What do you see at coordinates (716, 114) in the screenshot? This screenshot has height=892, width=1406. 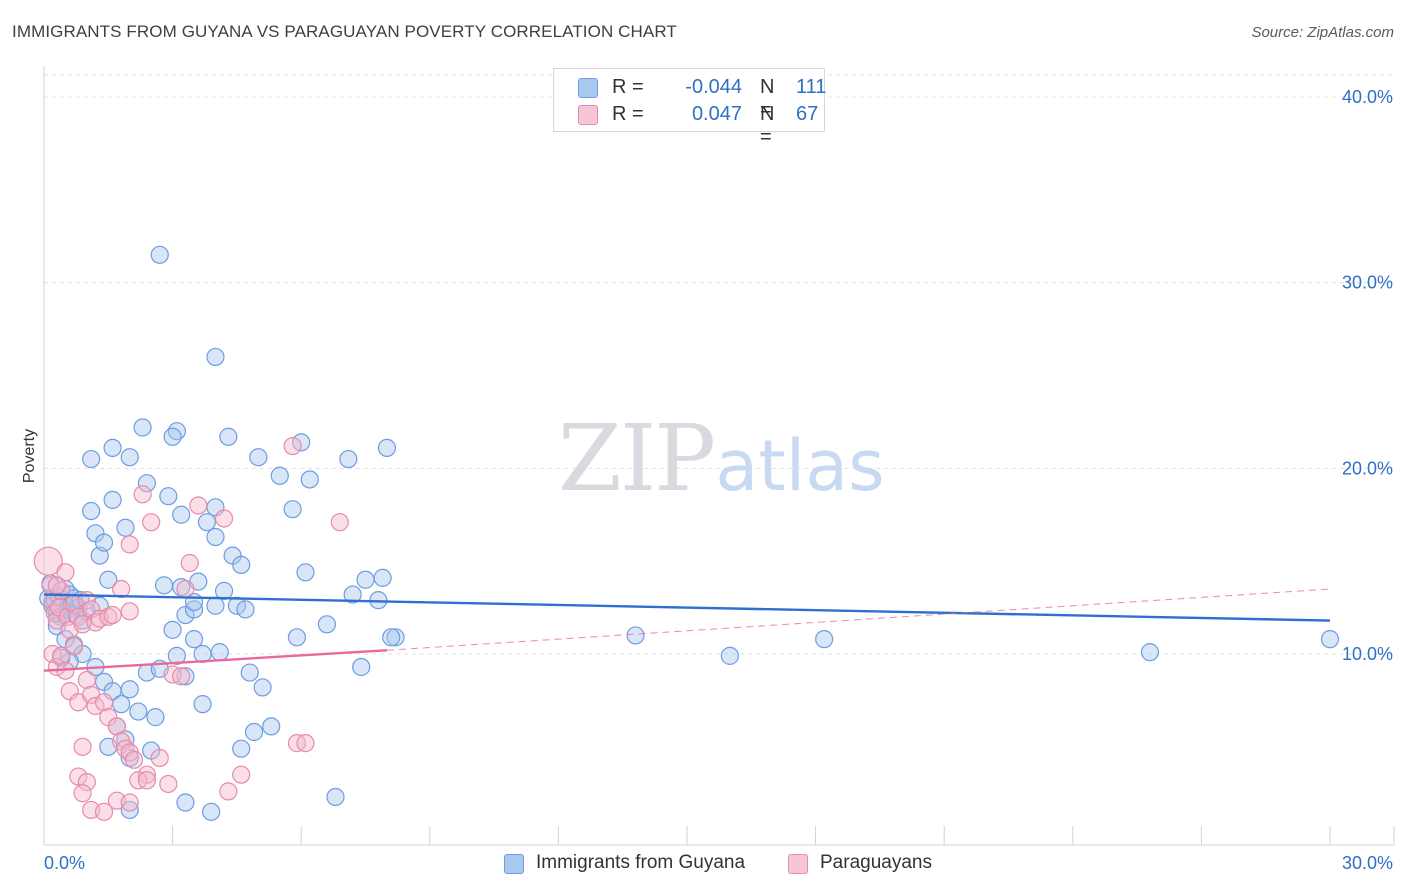 I see `legend-r-value: 0.047` at bounding box center [716, 114].